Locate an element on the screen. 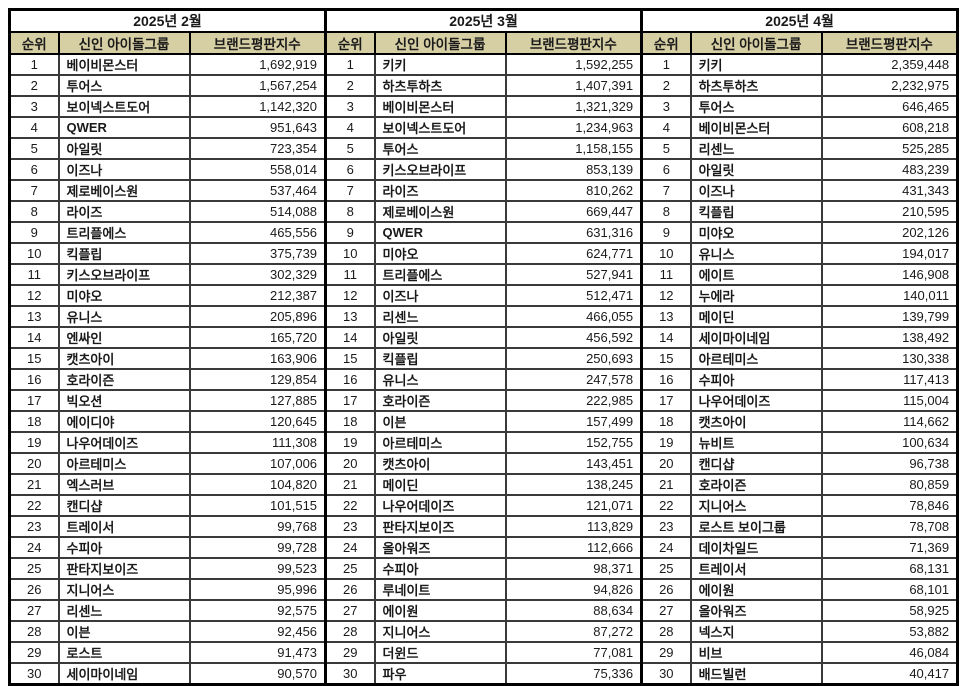 The height and width of the screenshot is (686, 966). index-cell: 302,329 is located at coordinates (257, 274).